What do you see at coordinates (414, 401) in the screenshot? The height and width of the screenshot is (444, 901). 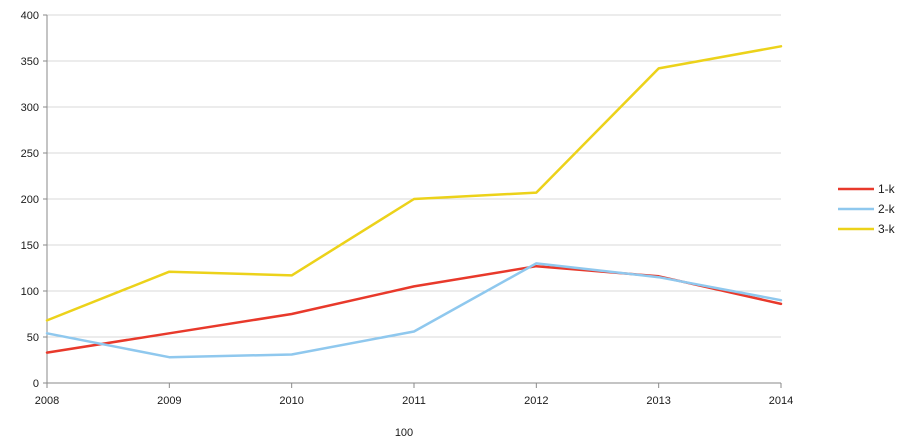 I see `x-tick-label-2011: 2011` at bounding box center [414, 401].